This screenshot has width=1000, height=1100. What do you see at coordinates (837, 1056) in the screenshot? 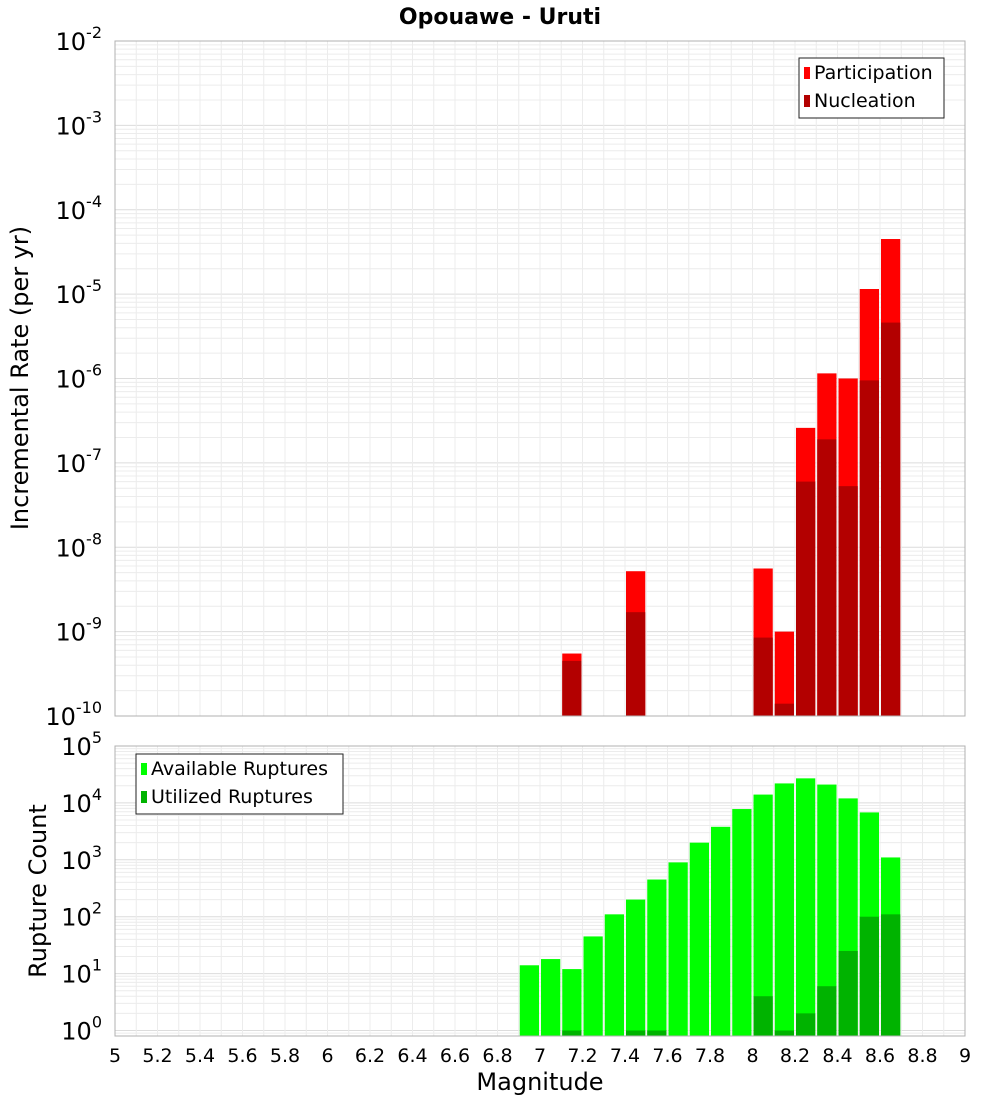
I see `x-tick-label: 8.4` at bounding box center [837, 1056].